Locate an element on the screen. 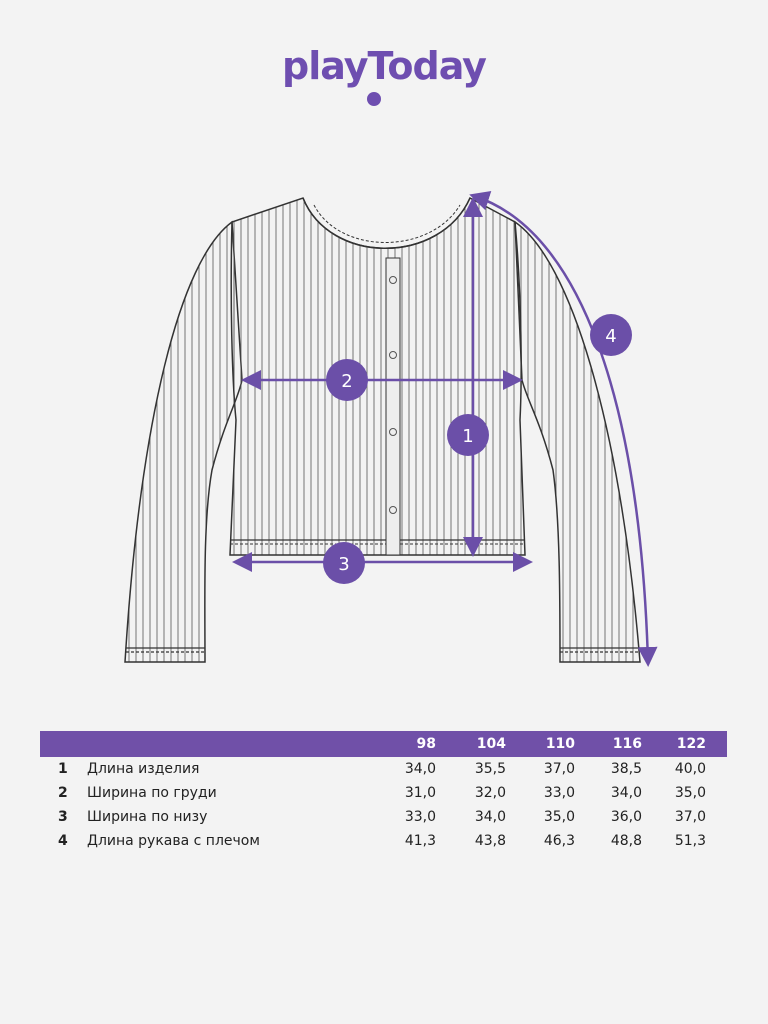  brand-logo: playToday is located at coordinates (384, 66).